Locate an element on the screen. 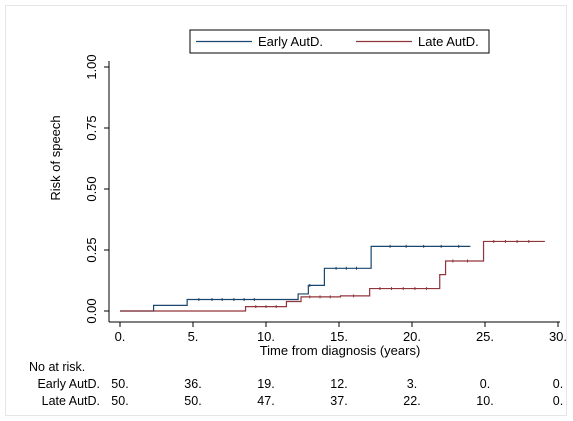 The image size is (573, 421). x-tick-label: 25. is located at coordinates (485, 336).